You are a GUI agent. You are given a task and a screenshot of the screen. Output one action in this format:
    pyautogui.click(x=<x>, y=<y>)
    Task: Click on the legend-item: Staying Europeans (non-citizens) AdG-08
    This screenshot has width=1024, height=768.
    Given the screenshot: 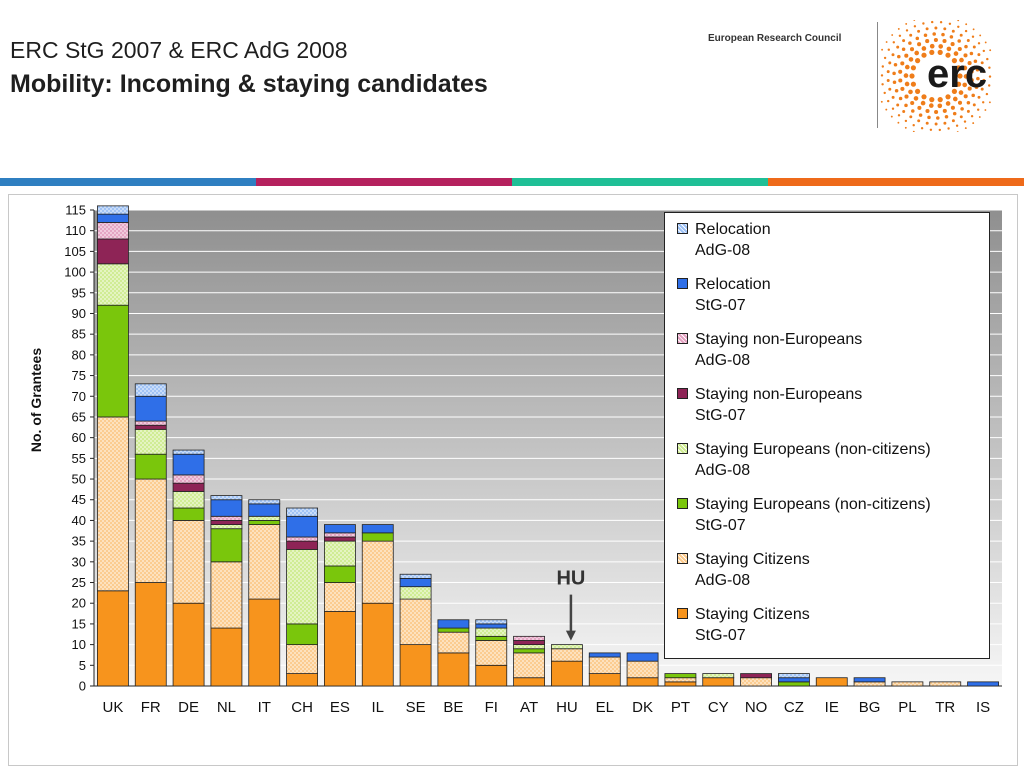 What is the action you would take?
    pyautogui.click(x=833, y=466)
    